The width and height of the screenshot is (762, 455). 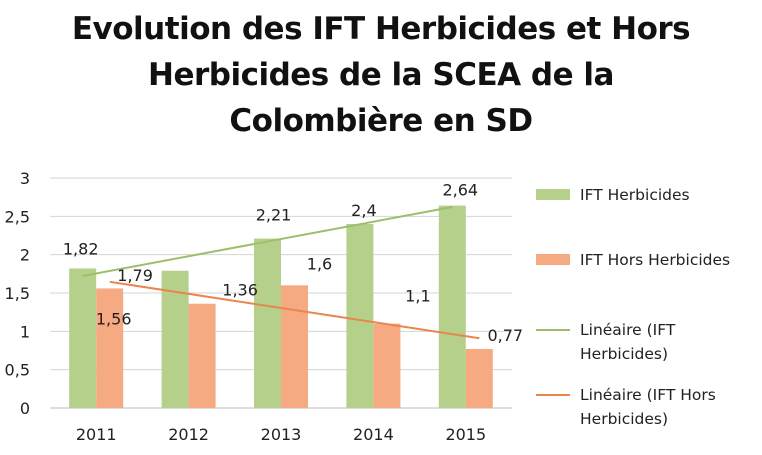 I want to click on legend-swatch-trend-herbicides, so click(x=553, y=330).